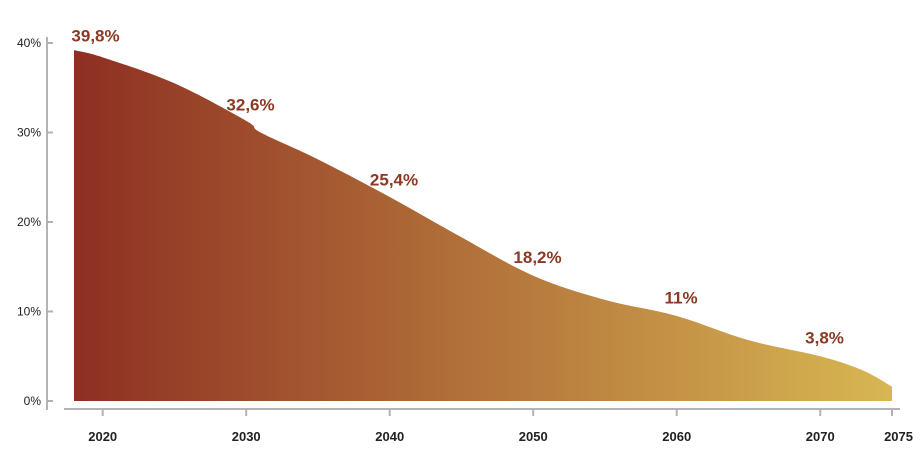  What do you see at coordinates (676, 436) in the screenshot?
I see `x-tick-label: 2060` at bounding box center [676, 436].